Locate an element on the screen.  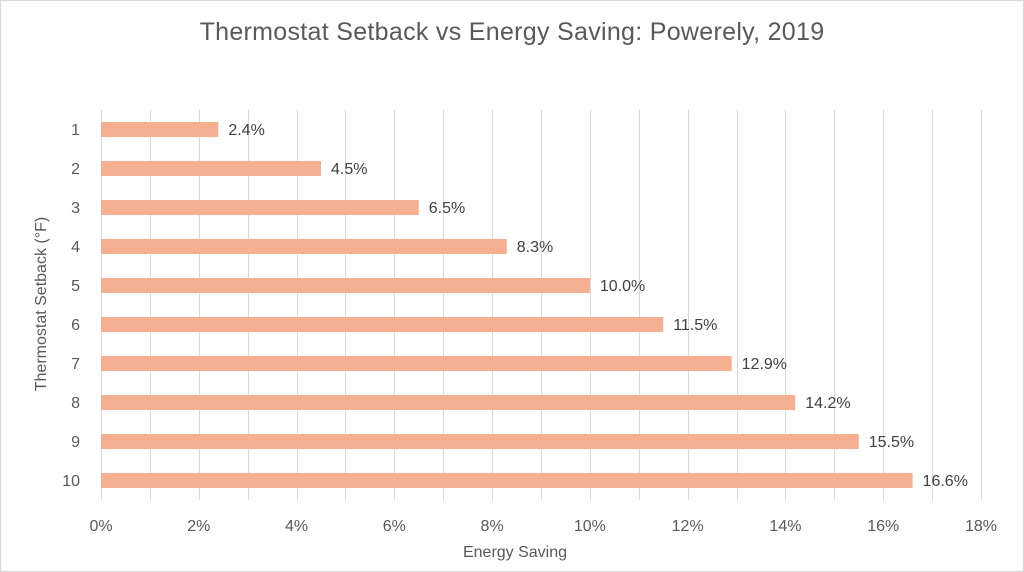
data-label: 4.5% is located at coordinates (349, 169).